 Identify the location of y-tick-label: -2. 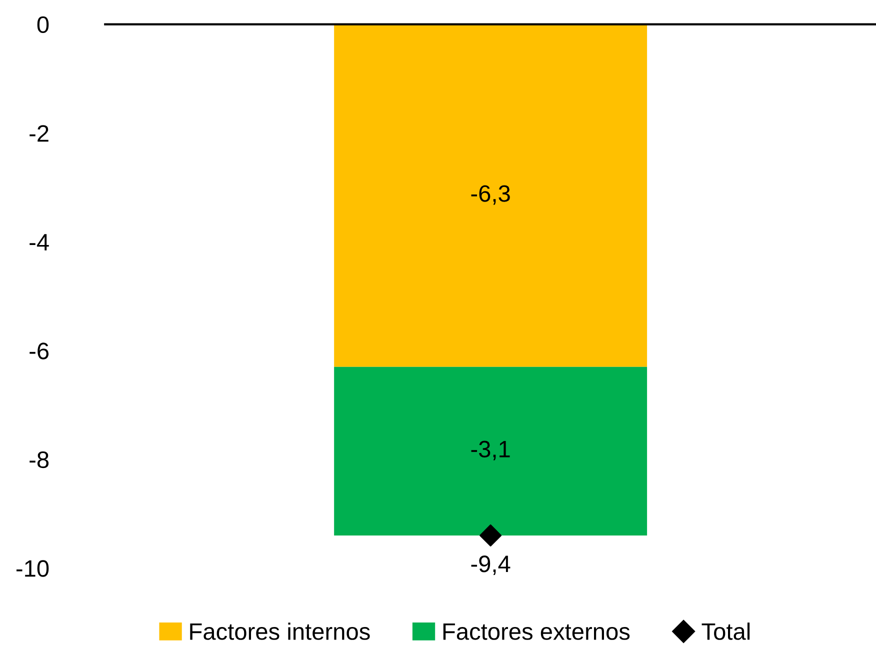
(39, 133).